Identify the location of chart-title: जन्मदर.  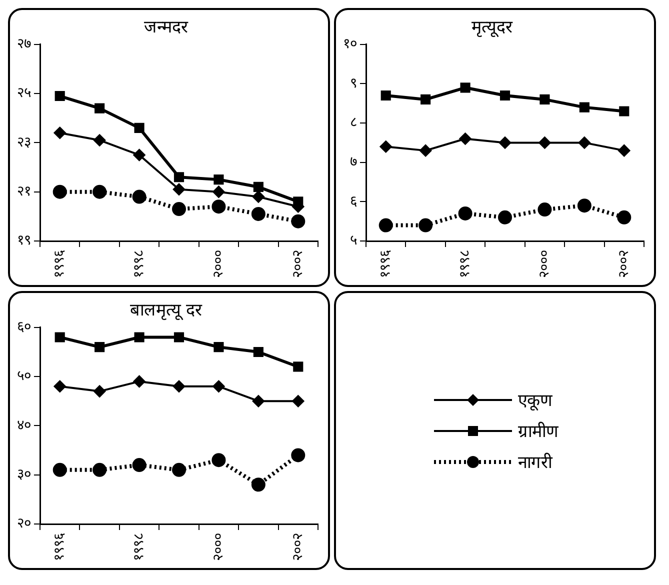
(166, 28).